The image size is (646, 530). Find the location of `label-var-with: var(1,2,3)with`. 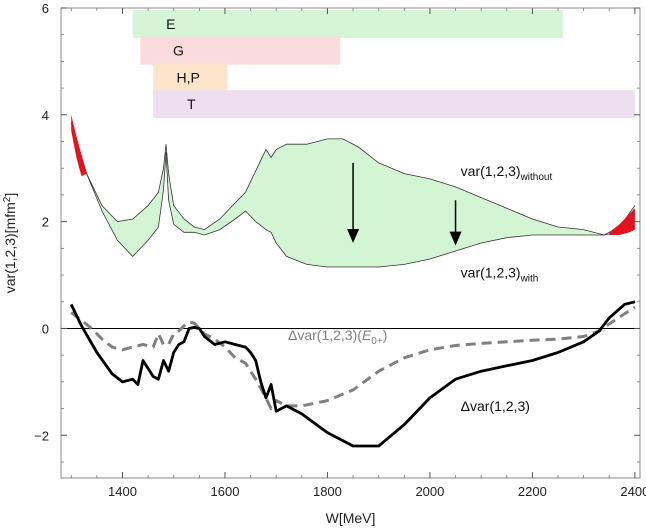

label-var-with: var(1,2,3)with is located at coordinates (500, 275).